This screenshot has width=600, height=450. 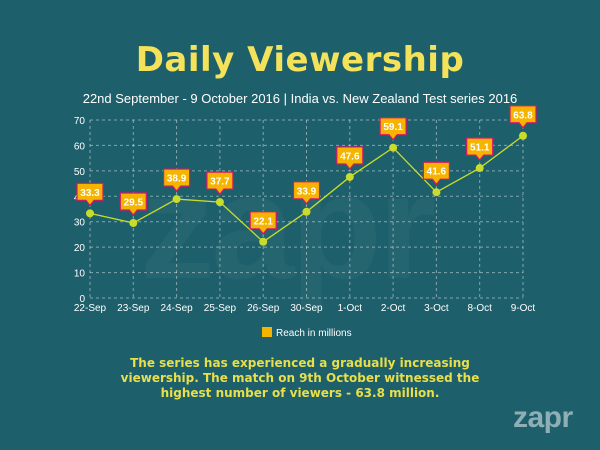 What do you see at coordinates (220, 308) in the screenshot?
I see `x-tick-label: 25-Sep` at bounding box center [220, 308].